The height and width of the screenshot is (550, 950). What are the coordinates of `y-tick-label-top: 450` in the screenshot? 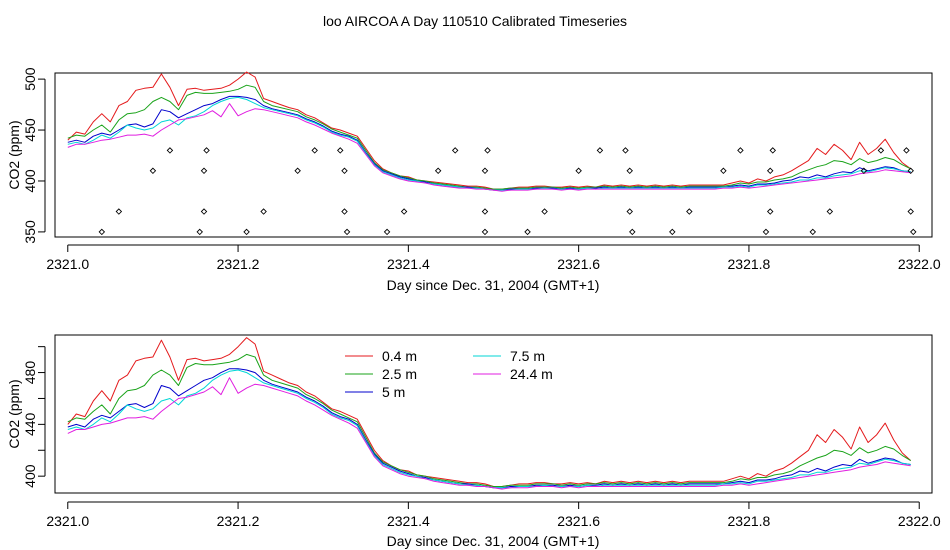 It's located at (30, 130).